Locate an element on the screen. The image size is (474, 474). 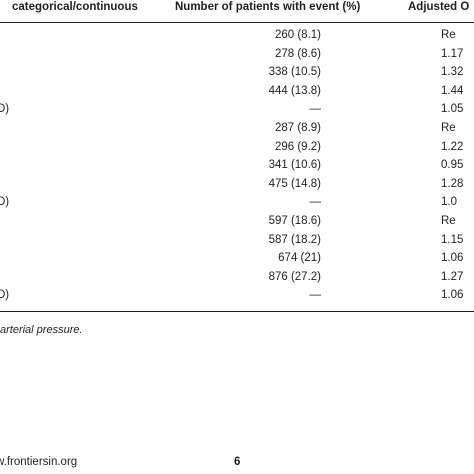
events-cell: 278 (8.6) is located at coordinates (297, 53).